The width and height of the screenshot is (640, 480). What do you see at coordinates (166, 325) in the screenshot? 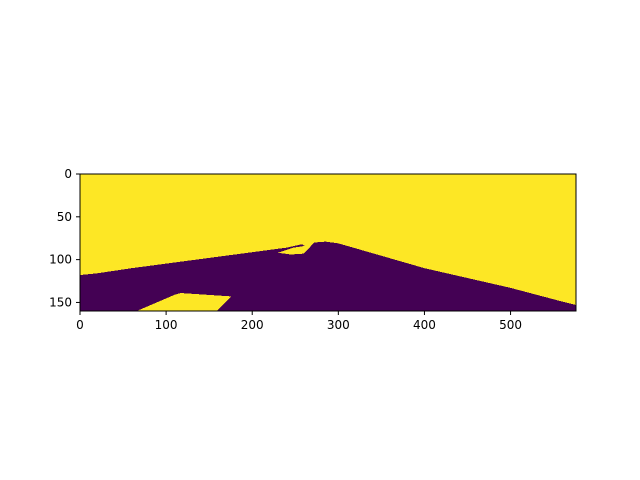
I see `x-tick-label: 100` at bounding box center [166, 325].